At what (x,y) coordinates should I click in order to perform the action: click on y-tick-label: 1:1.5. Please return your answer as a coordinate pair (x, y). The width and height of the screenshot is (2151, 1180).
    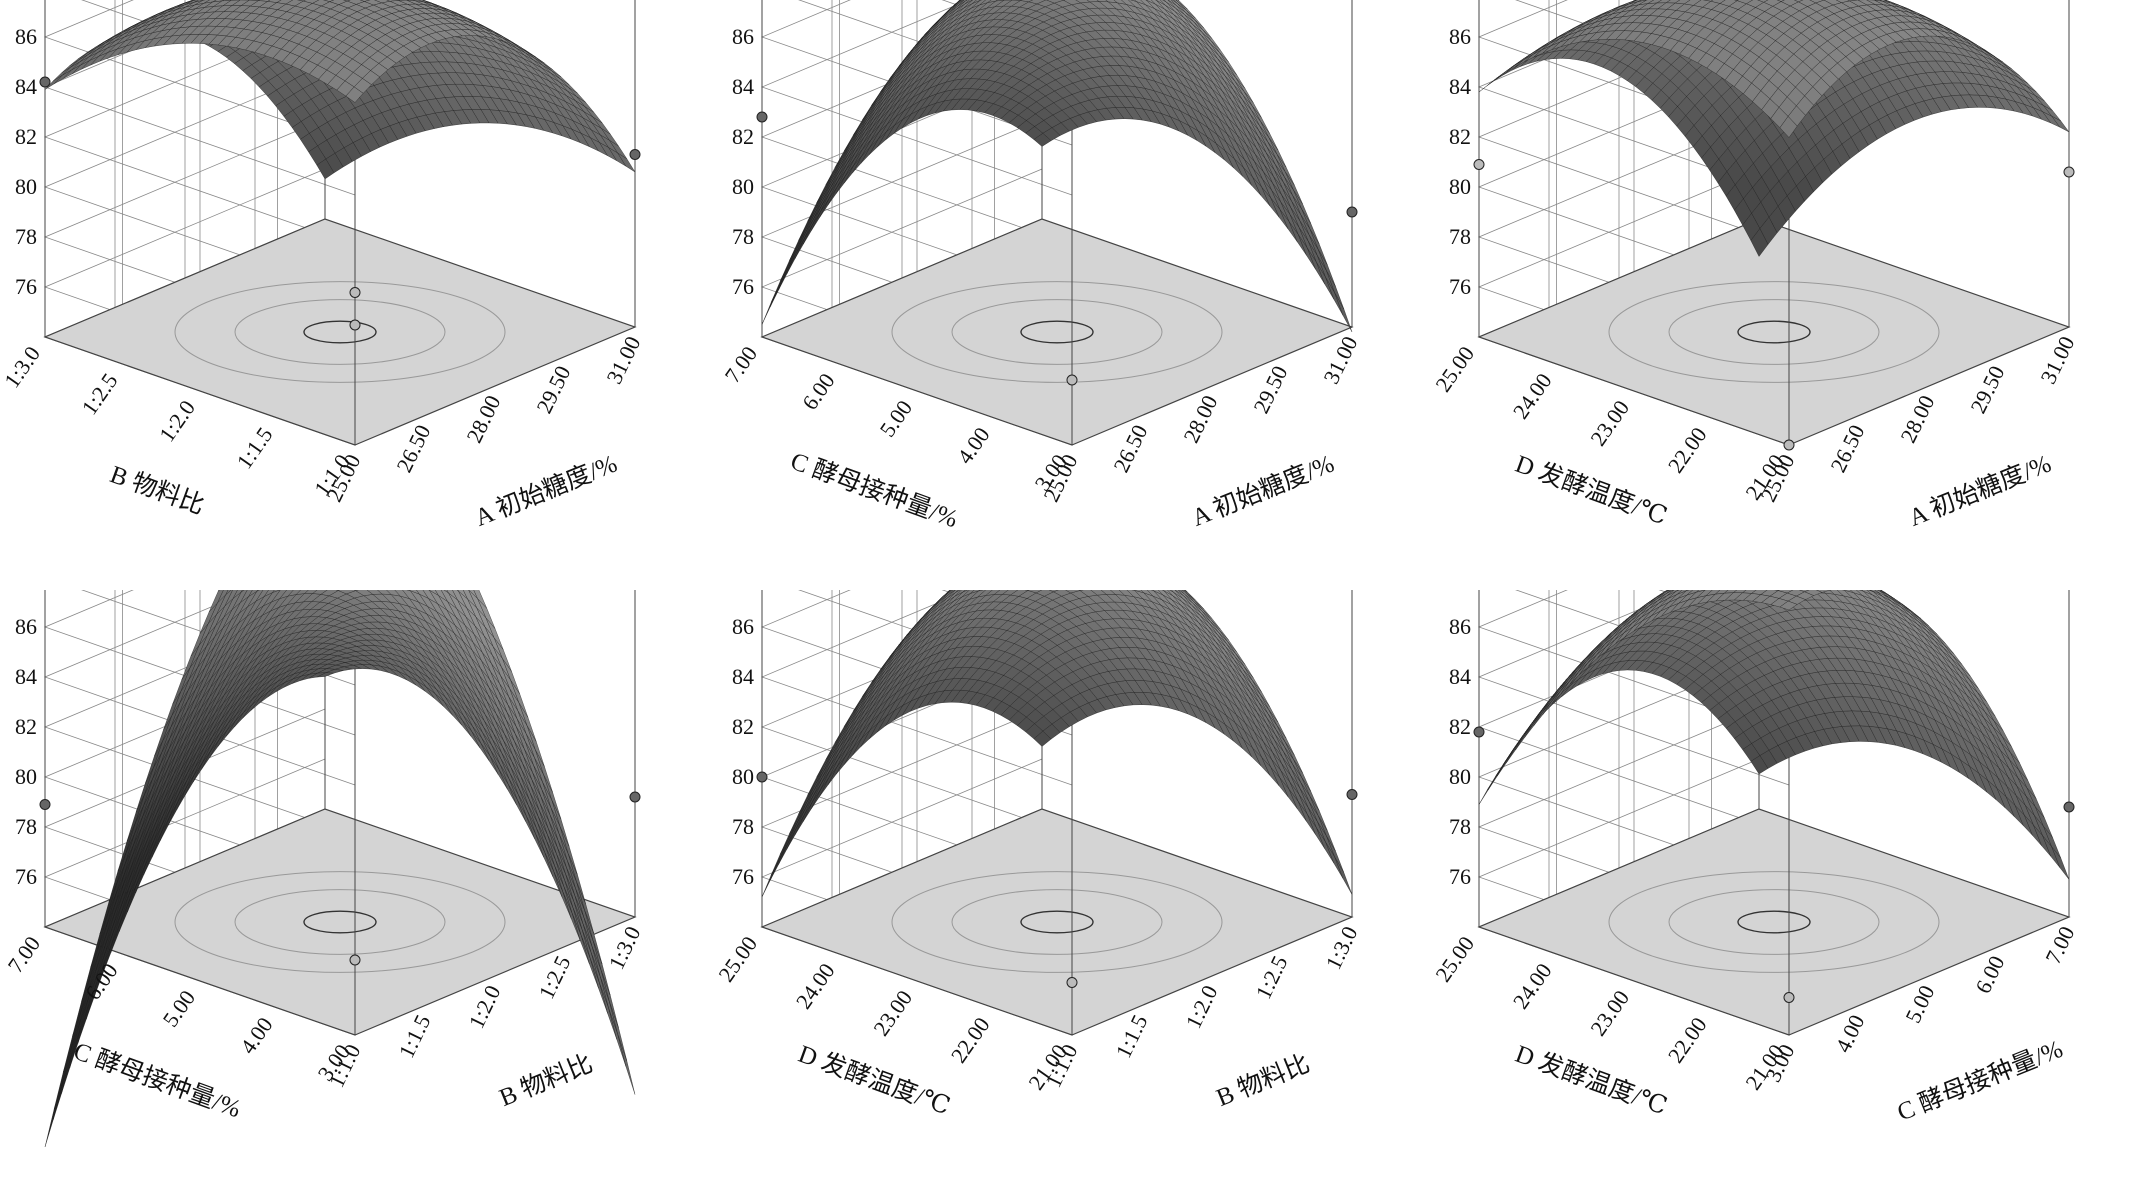
    Looking at the image, I should click on (255, 448).